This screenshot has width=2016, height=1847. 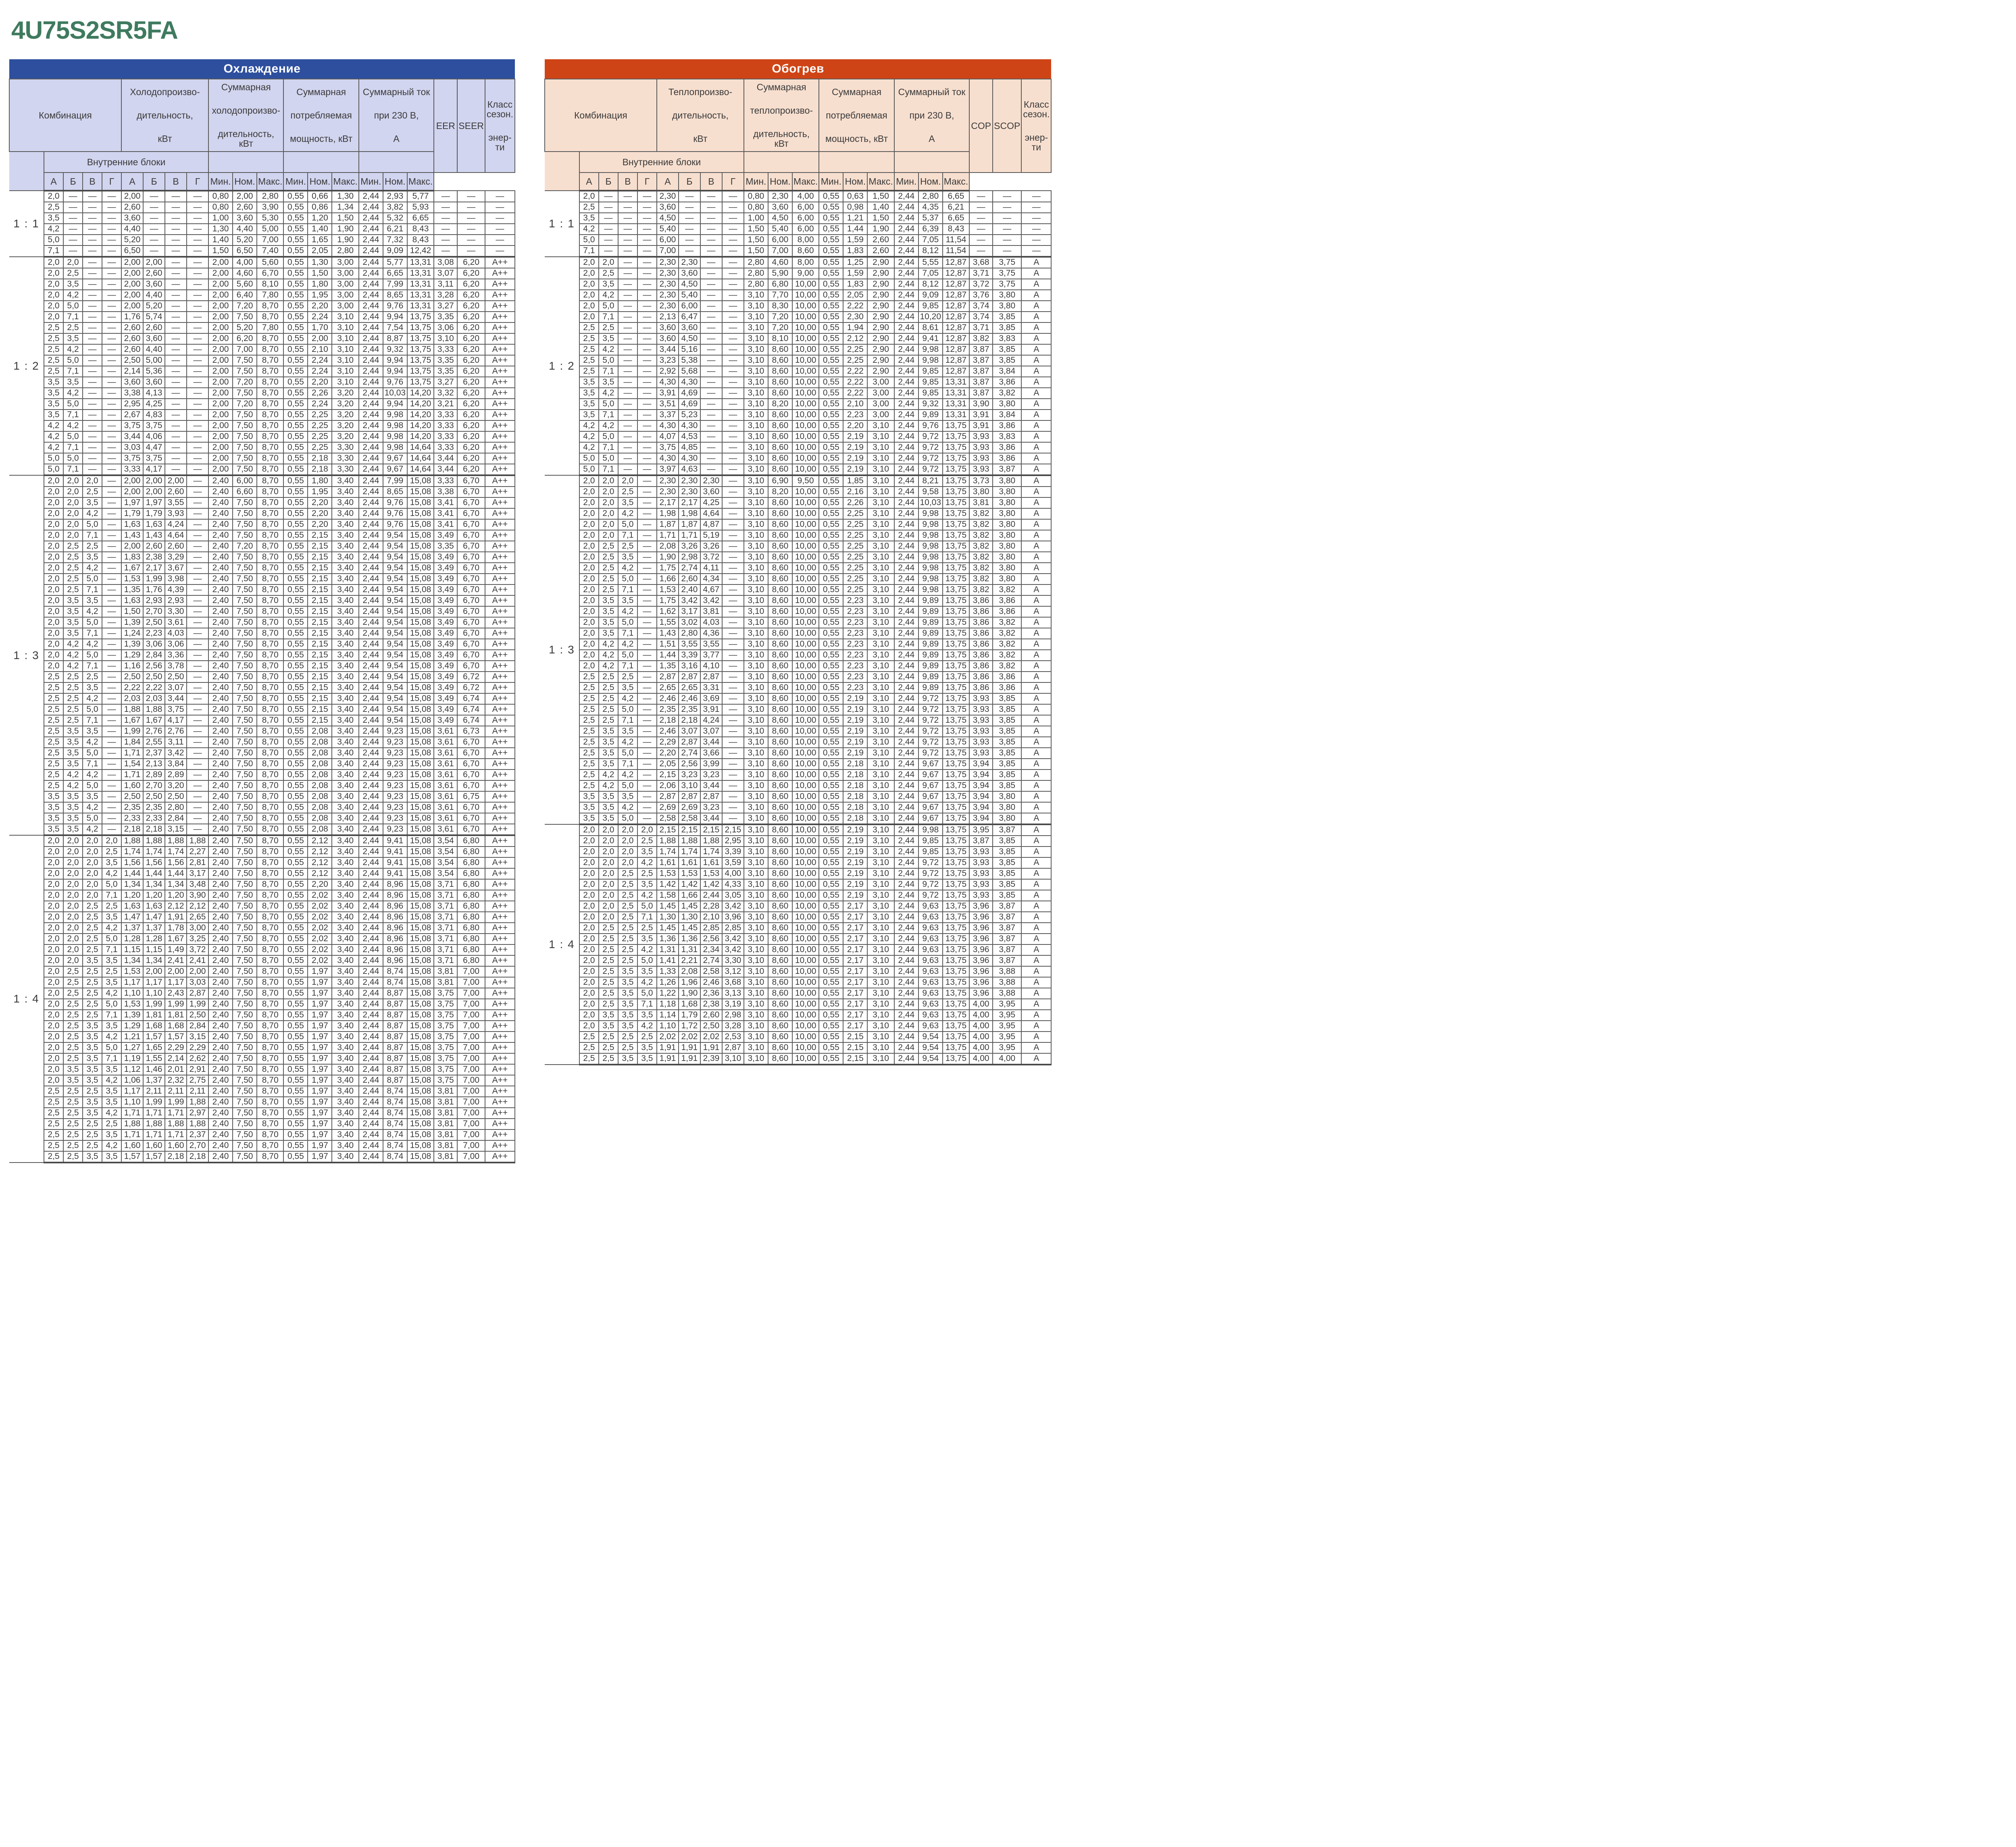 I want to click on table-cell: 3,42, so click(x=732, y=906).